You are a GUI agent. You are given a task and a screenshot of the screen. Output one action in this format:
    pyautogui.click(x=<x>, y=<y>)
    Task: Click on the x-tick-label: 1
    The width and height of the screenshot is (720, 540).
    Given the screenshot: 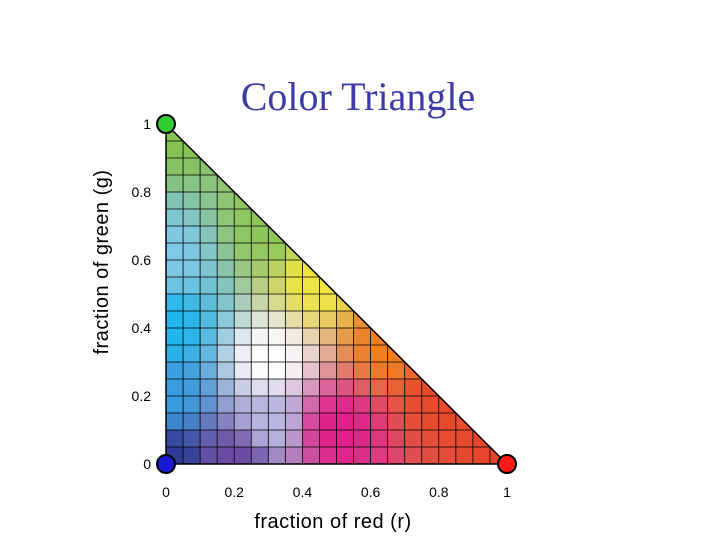 What is the action you would take?
    pyautogui.click(x=507, y=492)
    